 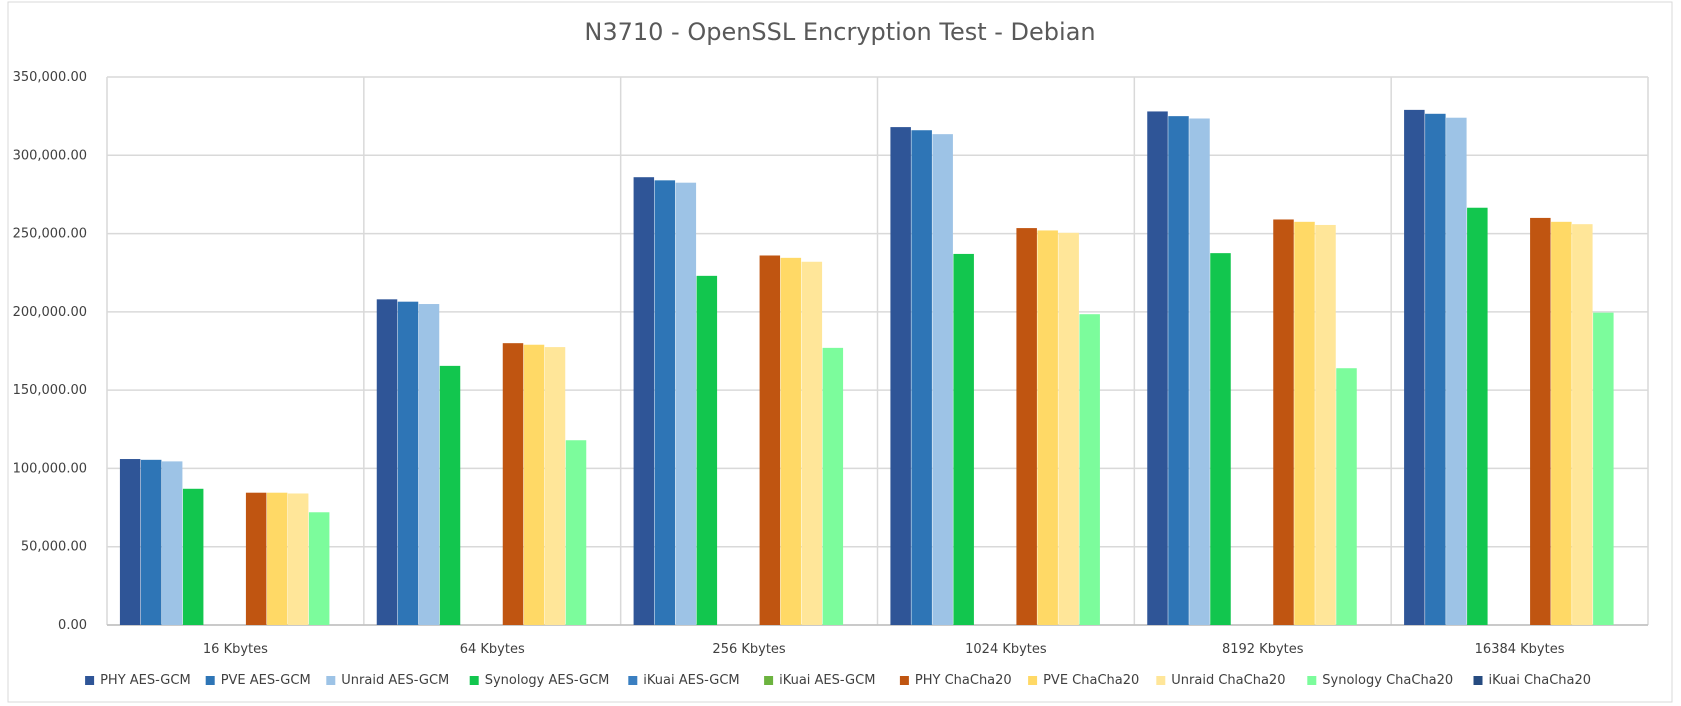 I want to click on legend-label: Synology ChaCha20, so click(x=1387, y=680).